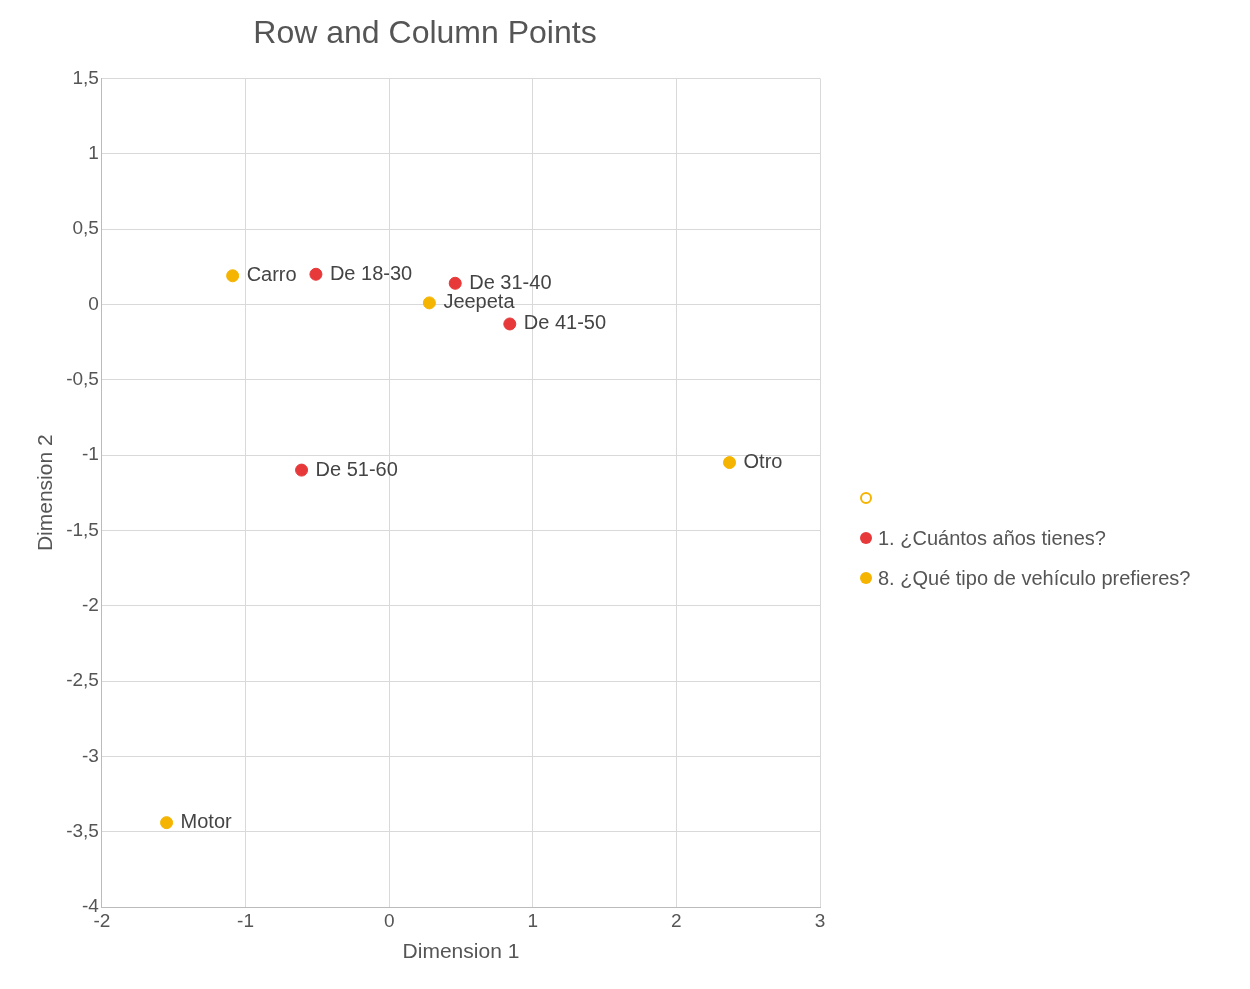 The height and width of the screenshot is (989, 1250). What do you see at coordinates (479, 301) in the screenshot?
I see `data-label: Jeepeta` at bounding box center [479, 301].